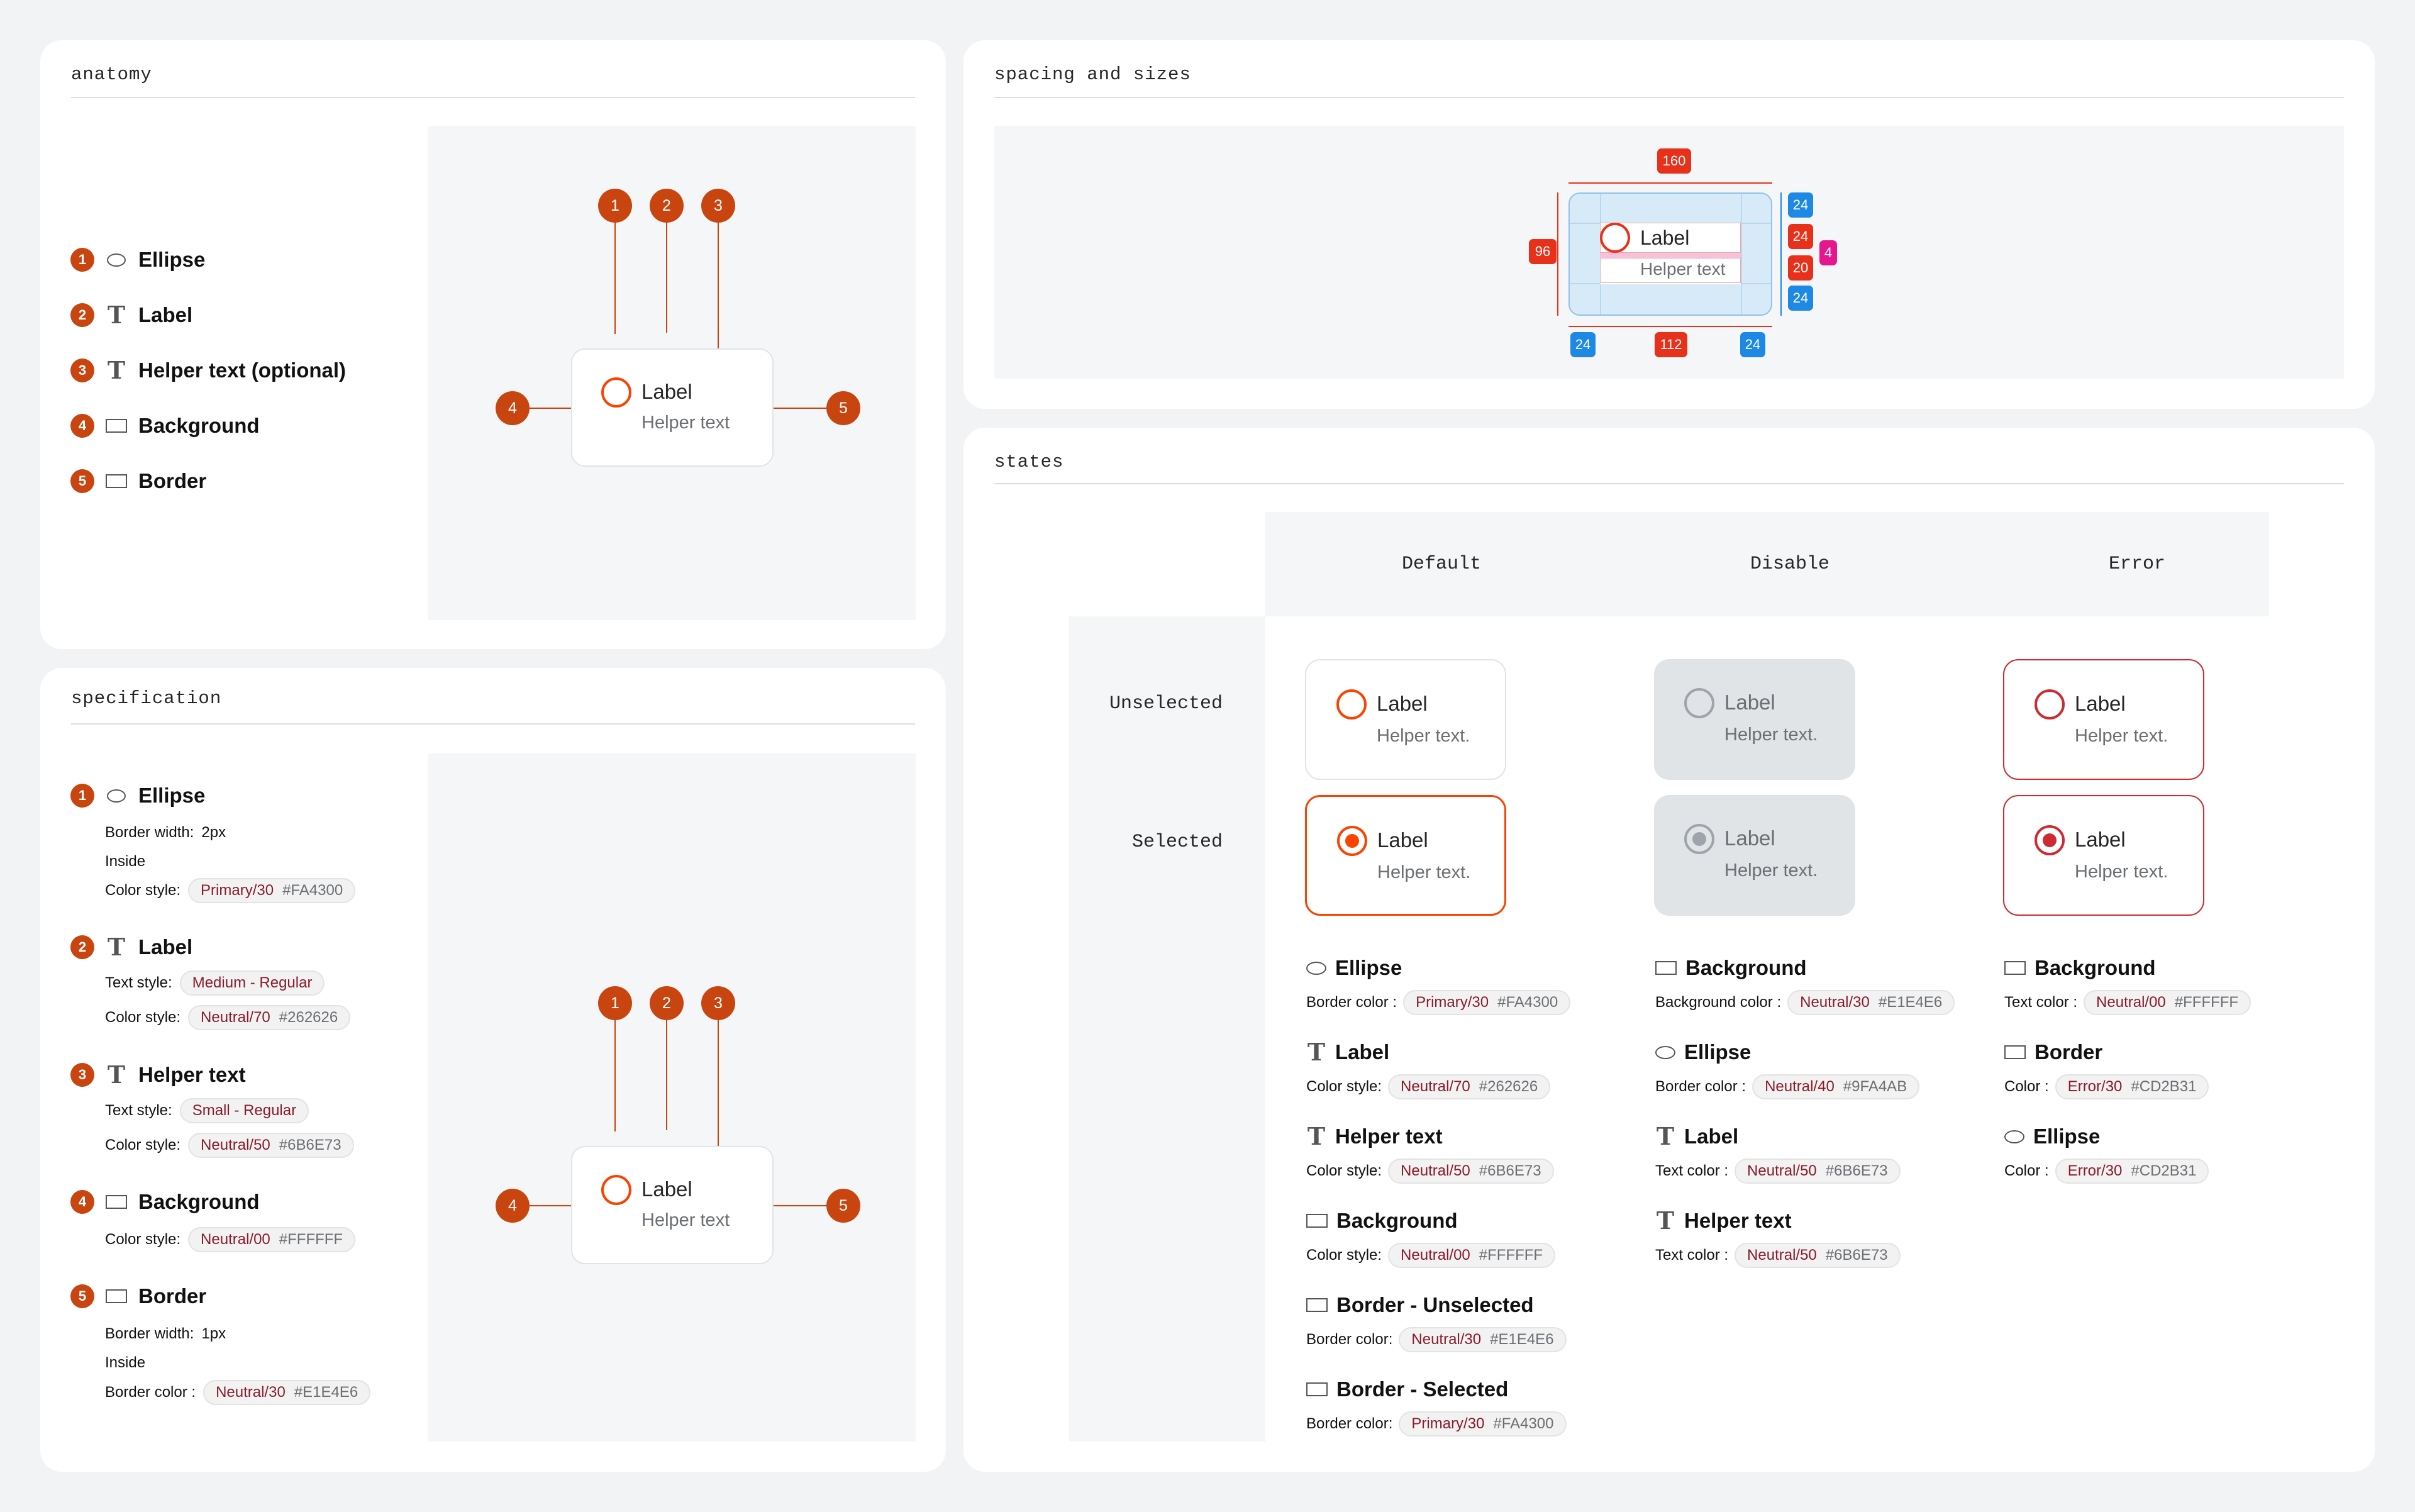 This screenshot has width=2415, height=1512. What do you see at coordinates (125, 1362) in the screenshot?
I see `spec-line: Inside` at bounding box center [125, 1362].